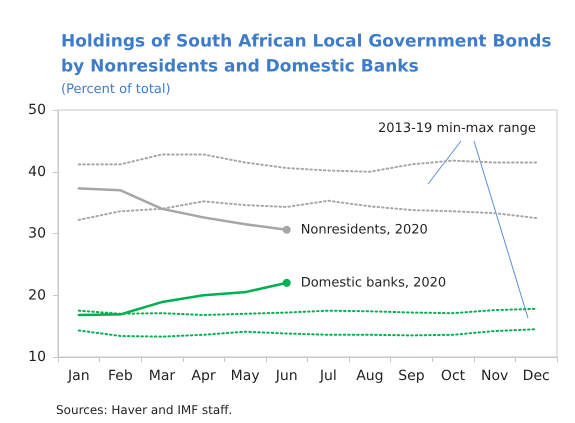 This screenshot has height=423, width=575. Describe the element at coordinates (327, 376) in the screenshot. I see `x-tick-label: Jul` at that location.